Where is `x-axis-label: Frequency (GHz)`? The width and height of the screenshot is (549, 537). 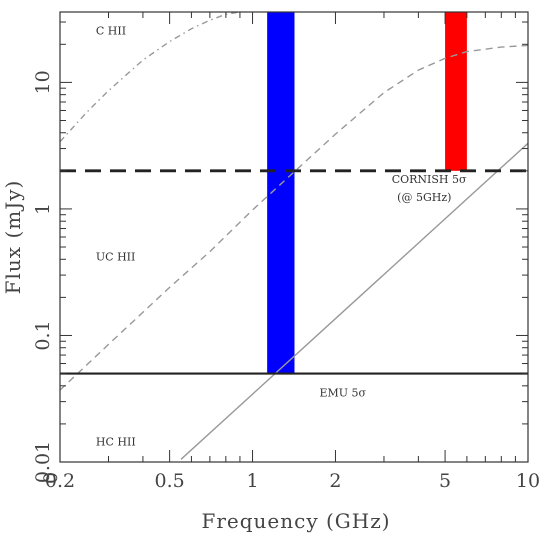
x-axis-label: Frequency (GHz) is located at coordinates (295, 521).